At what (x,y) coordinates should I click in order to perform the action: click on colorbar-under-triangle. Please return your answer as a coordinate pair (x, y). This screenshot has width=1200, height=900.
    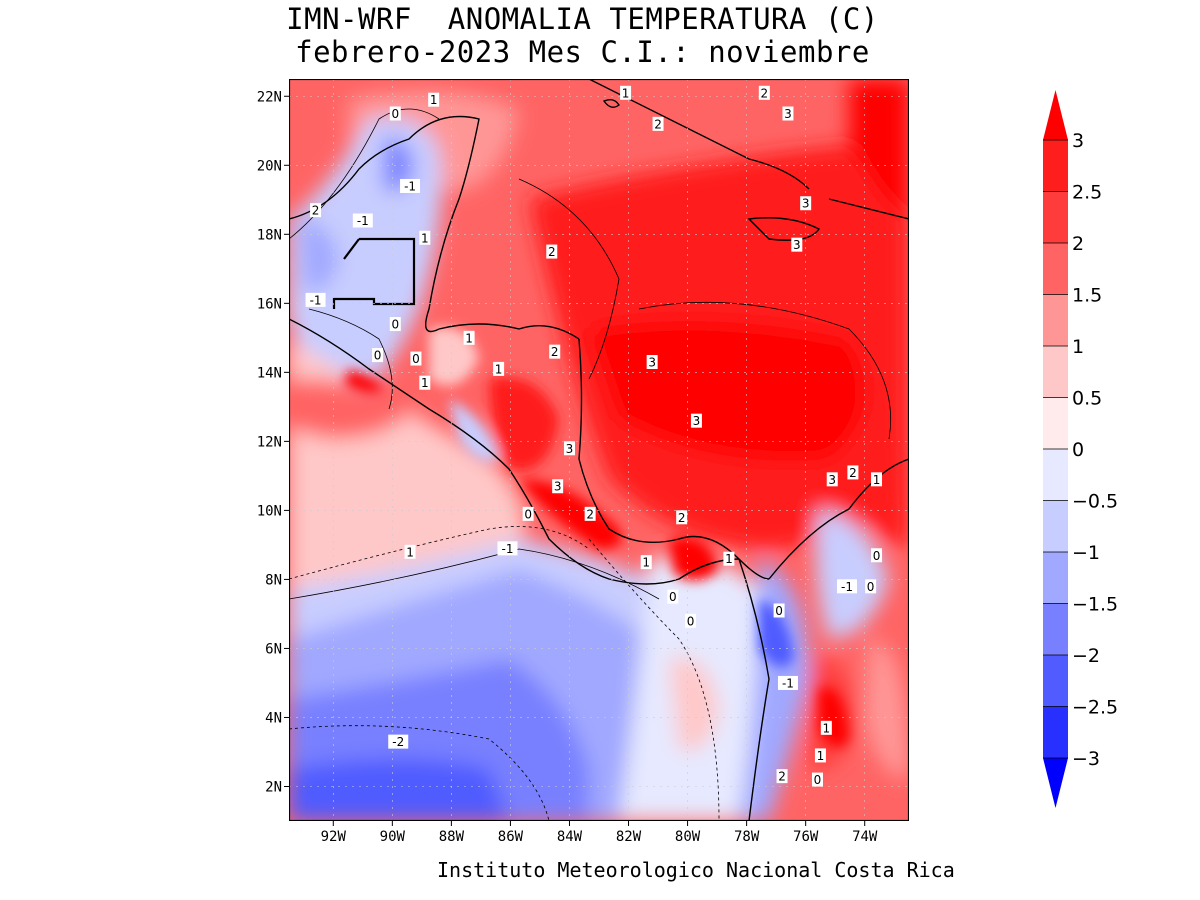
    Looking at the image, I should click on (1055, 783).